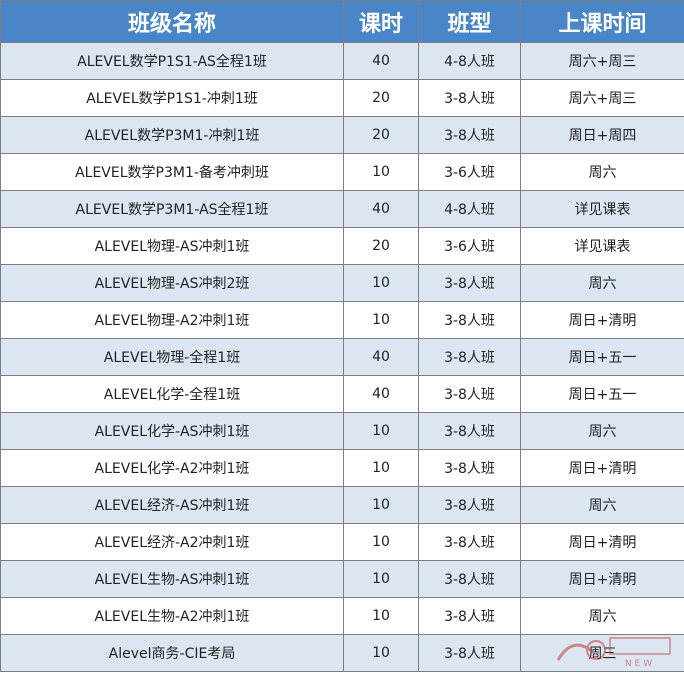 The image size is (684, 674). Describe the element at coordinates (172, 98) in the screenshot. I see `cell-class-name: ALEVEL数学P1S1-冲刺1班` at that location.